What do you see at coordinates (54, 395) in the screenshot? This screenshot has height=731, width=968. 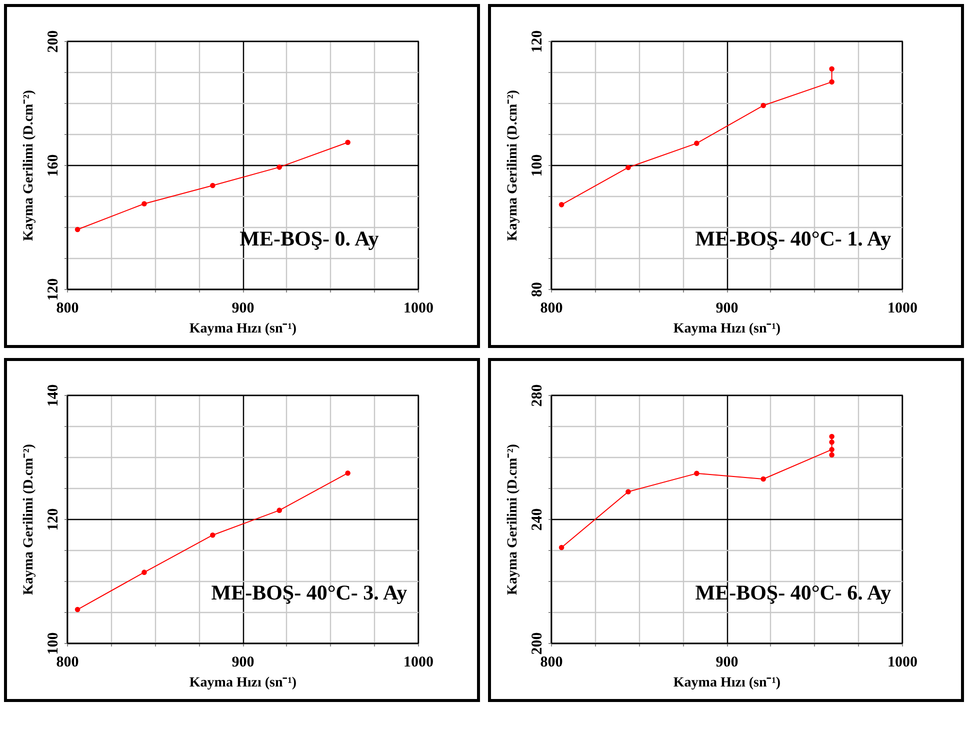 I see `y-tick-label: 140` at bounding box center [54, 395].